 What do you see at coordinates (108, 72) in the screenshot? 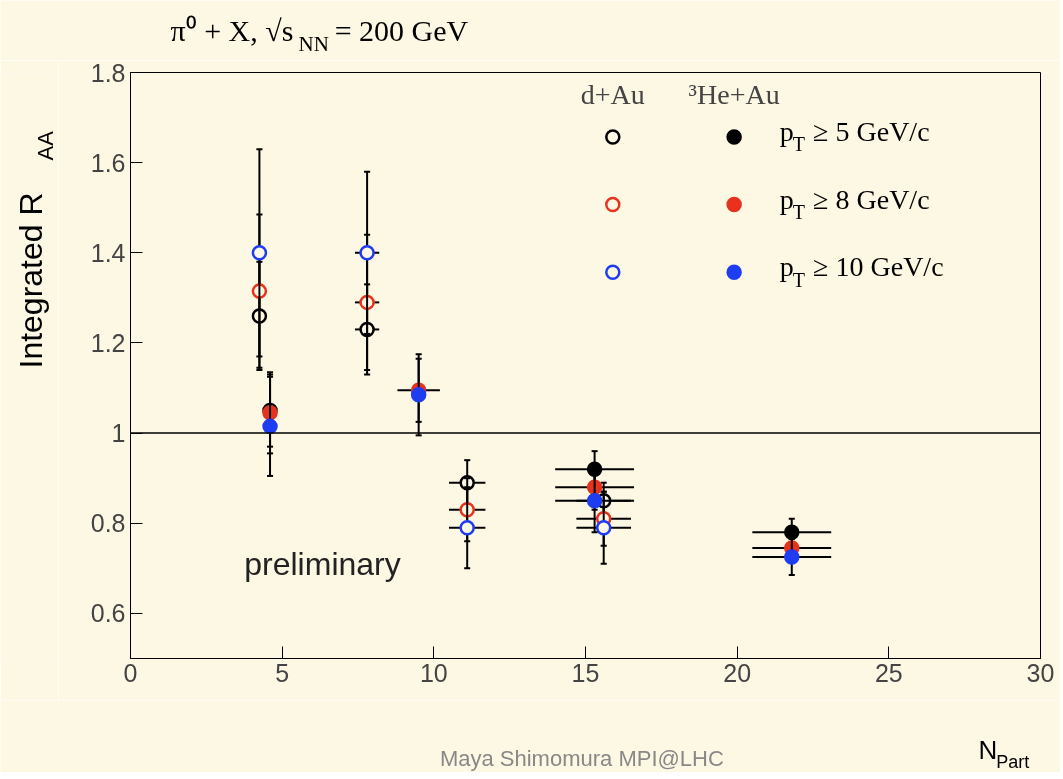
I see `y-tick-label: 1.8` at bounding box center [108, 72].